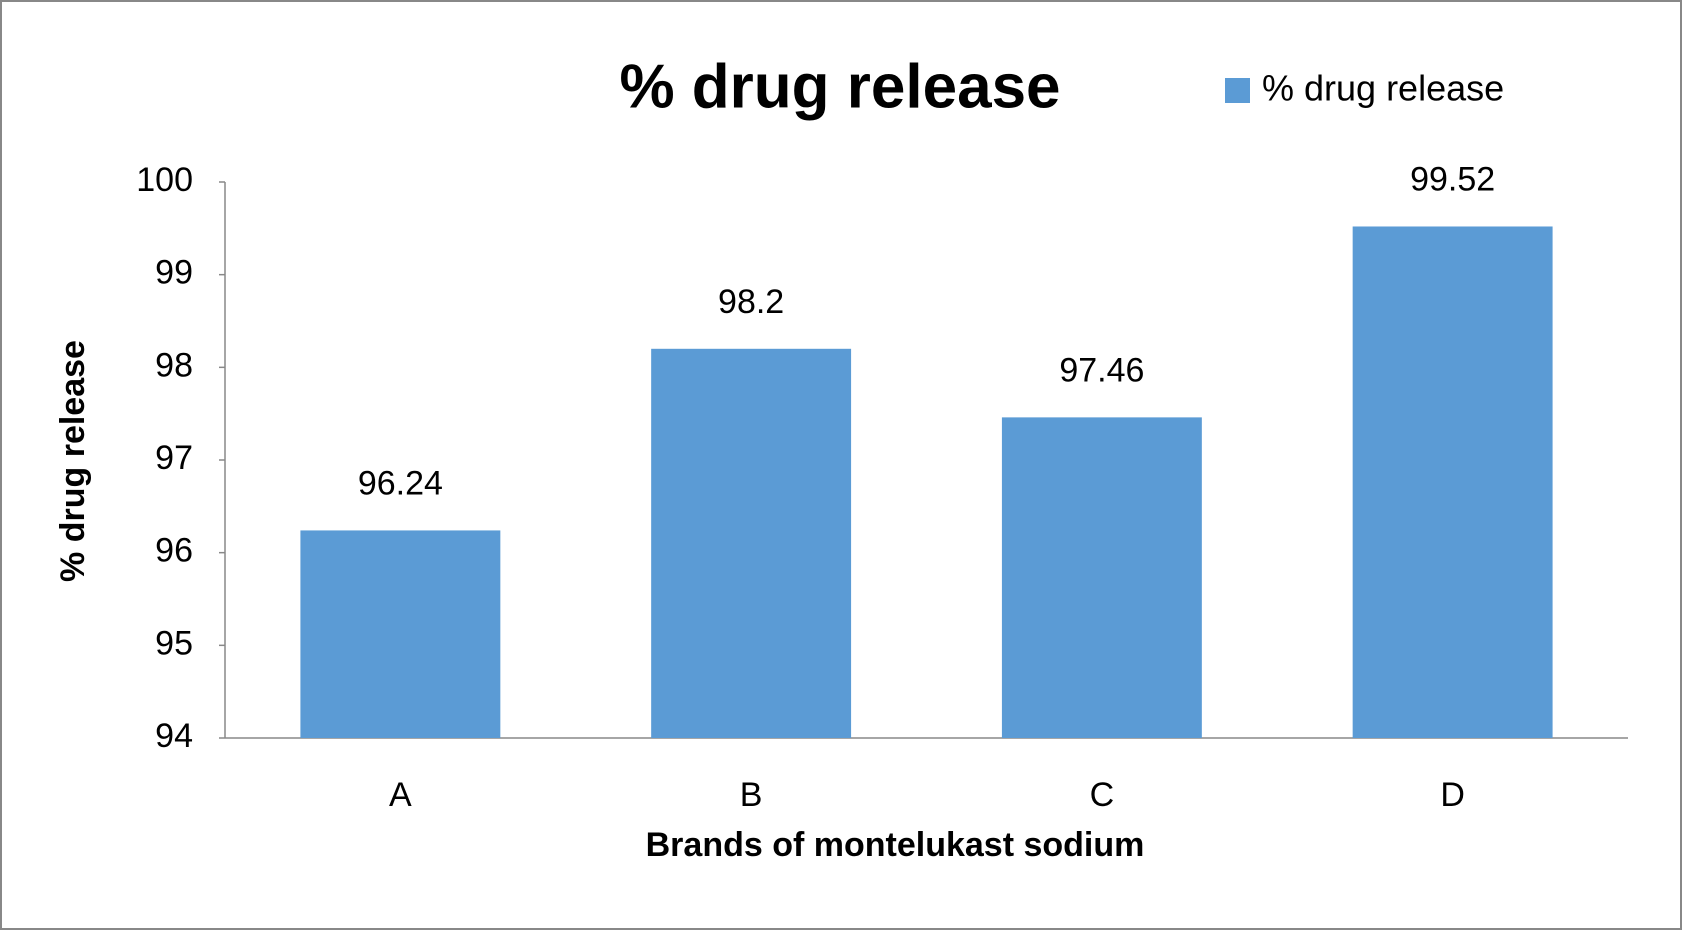 This screenshot has height=930, width=1682. I want to click on y-tick-label: 100, so click(164, 180).